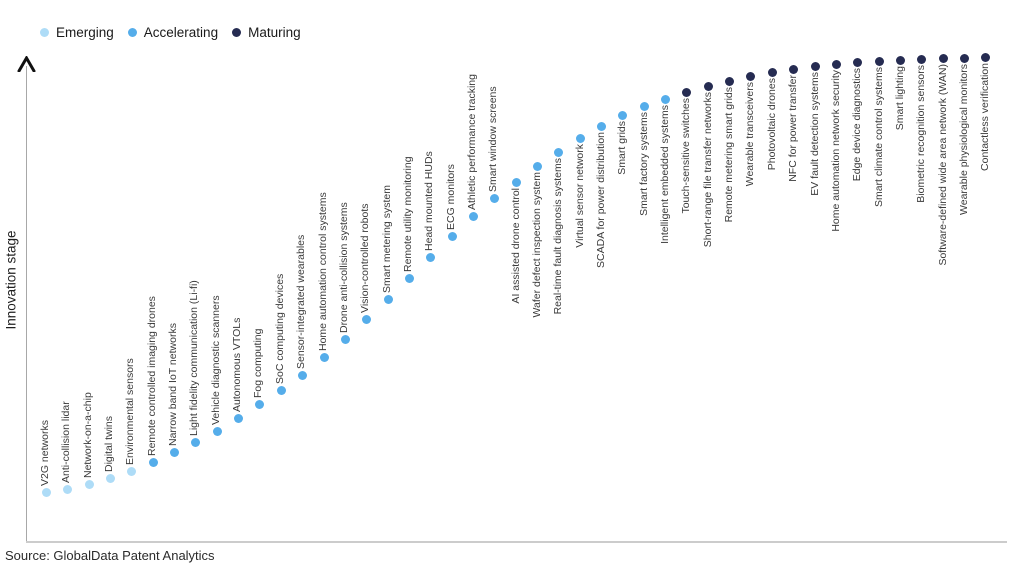 Image resolution: width=1024 pixels, height=576 pixels. Describe the element at coordinates (921, 59) in the screenshot. I see `data-point-biometric-recognition-sensors` at that location.